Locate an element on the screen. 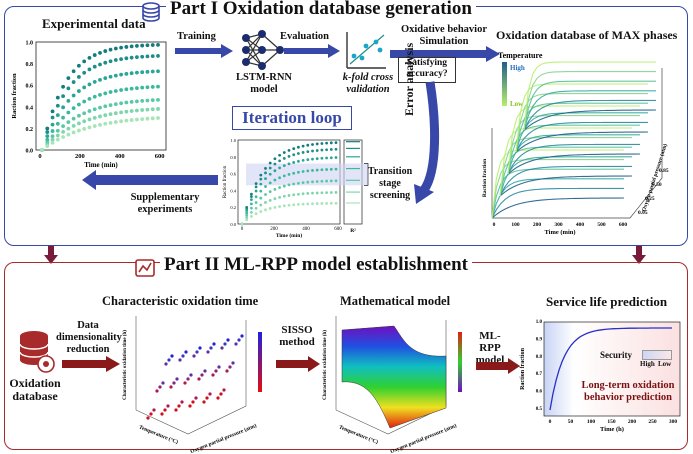 The width and height of the screenshot is (693, 454). part1-title: Part I Oxidation database generation is located at coordinates (321, 10).